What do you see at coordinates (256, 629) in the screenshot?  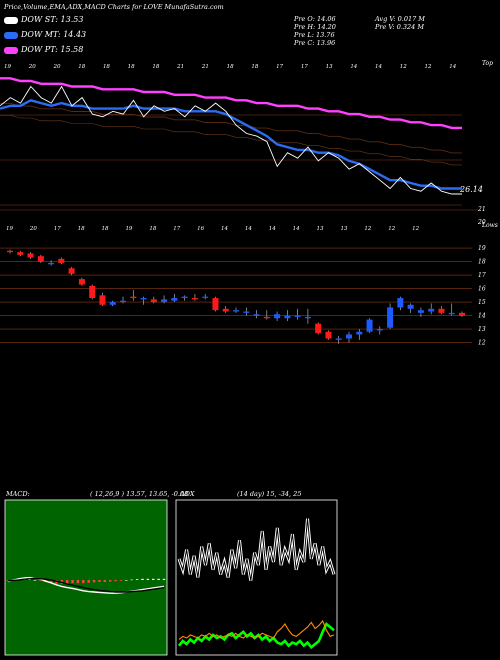 I see `adx-line-minus-DI` at bounding box center [256, 629].